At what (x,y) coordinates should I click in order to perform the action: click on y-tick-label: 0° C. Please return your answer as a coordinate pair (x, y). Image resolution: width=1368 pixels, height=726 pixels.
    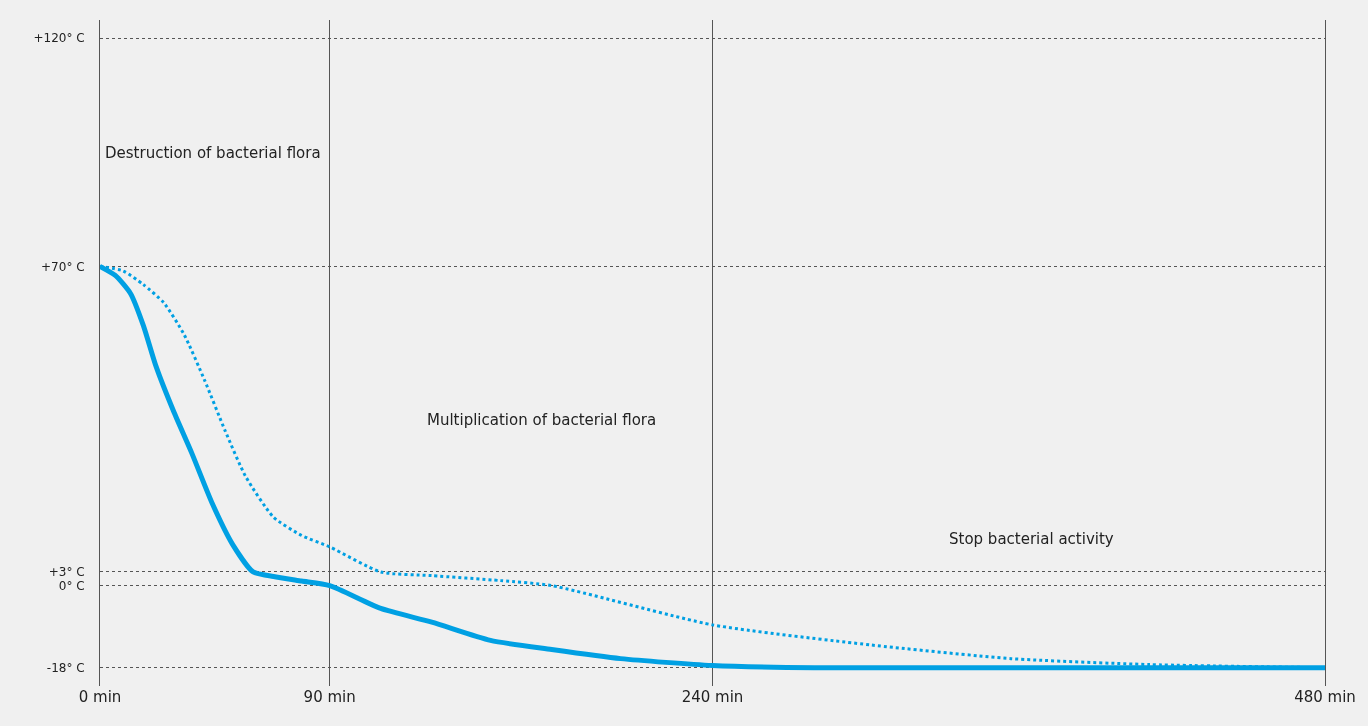
    Looking at the image, I should click on (71, 585).